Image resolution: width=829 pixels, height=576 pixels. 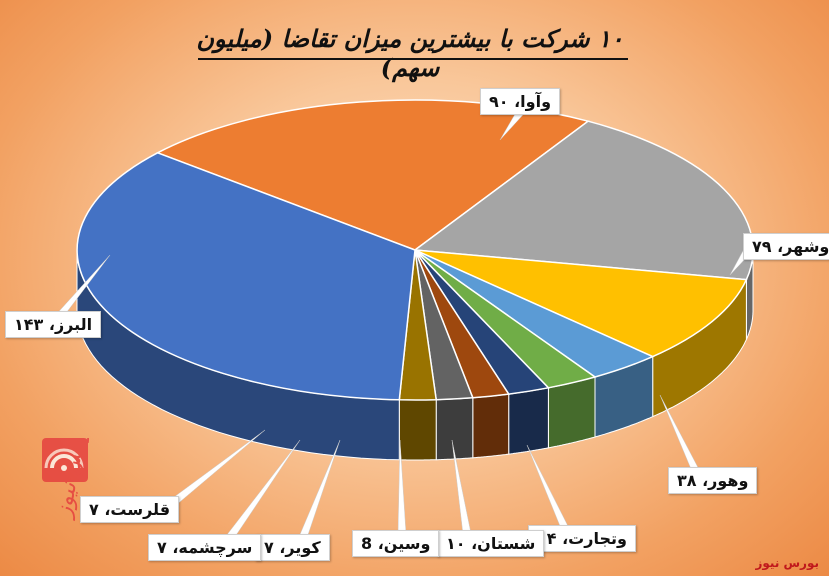 I want to click on leader-line-قلرست, so click(x=216, y=469).